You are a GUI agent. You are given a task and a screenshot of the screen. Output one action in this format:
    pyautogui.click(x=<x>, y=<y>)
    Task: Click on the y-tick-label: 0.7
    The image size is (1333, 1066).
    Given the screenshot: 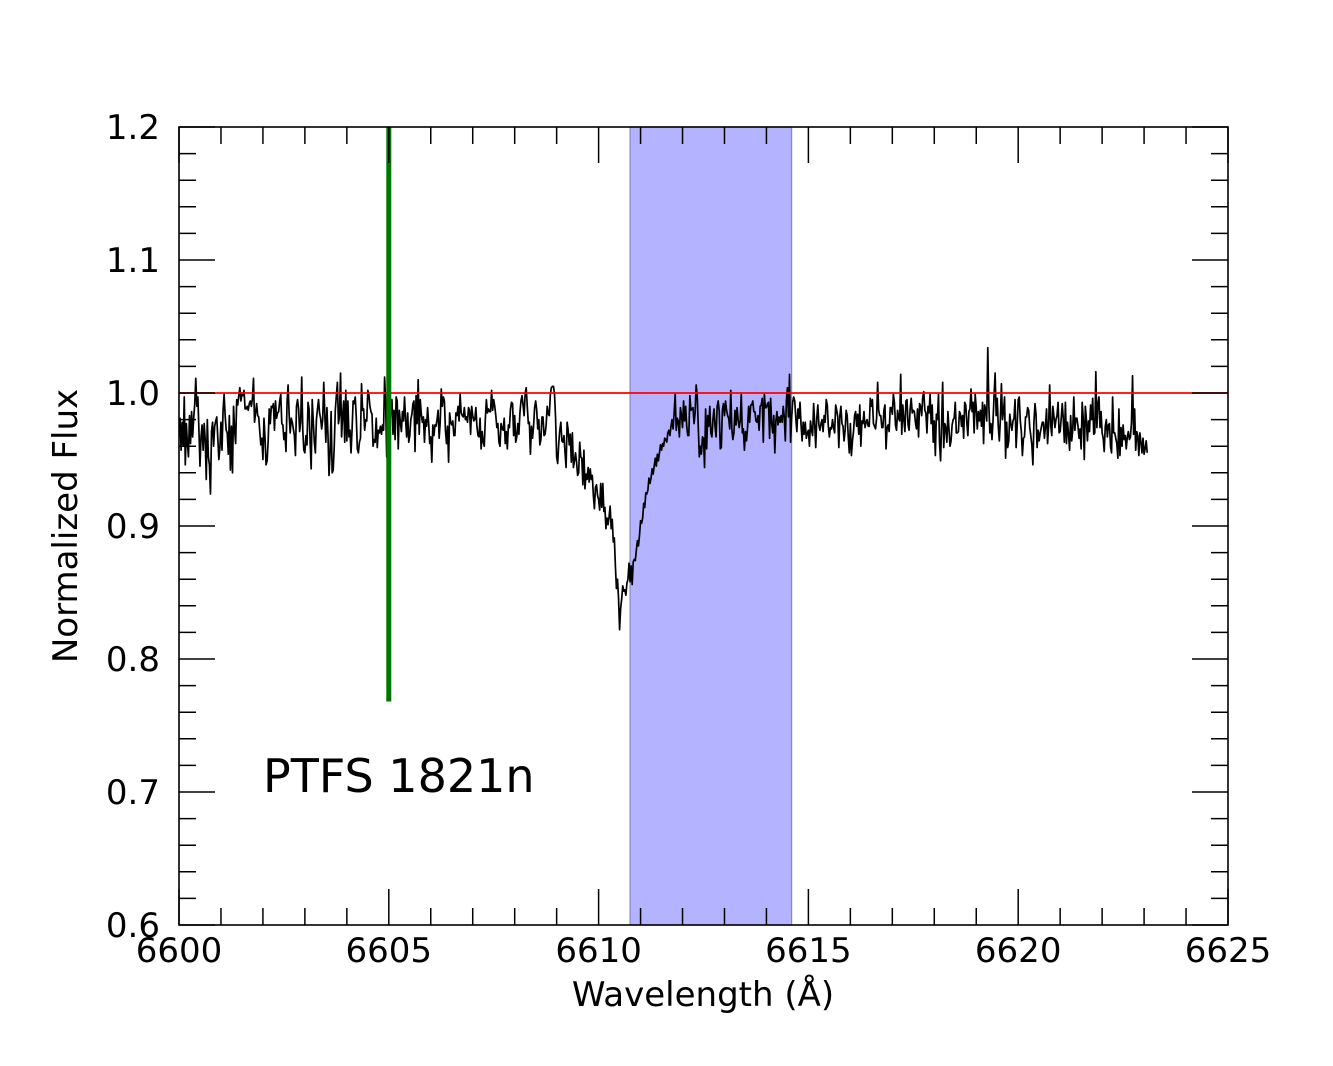 What is the action you would take?
    pyautogui.click(x=133, y=793)
    